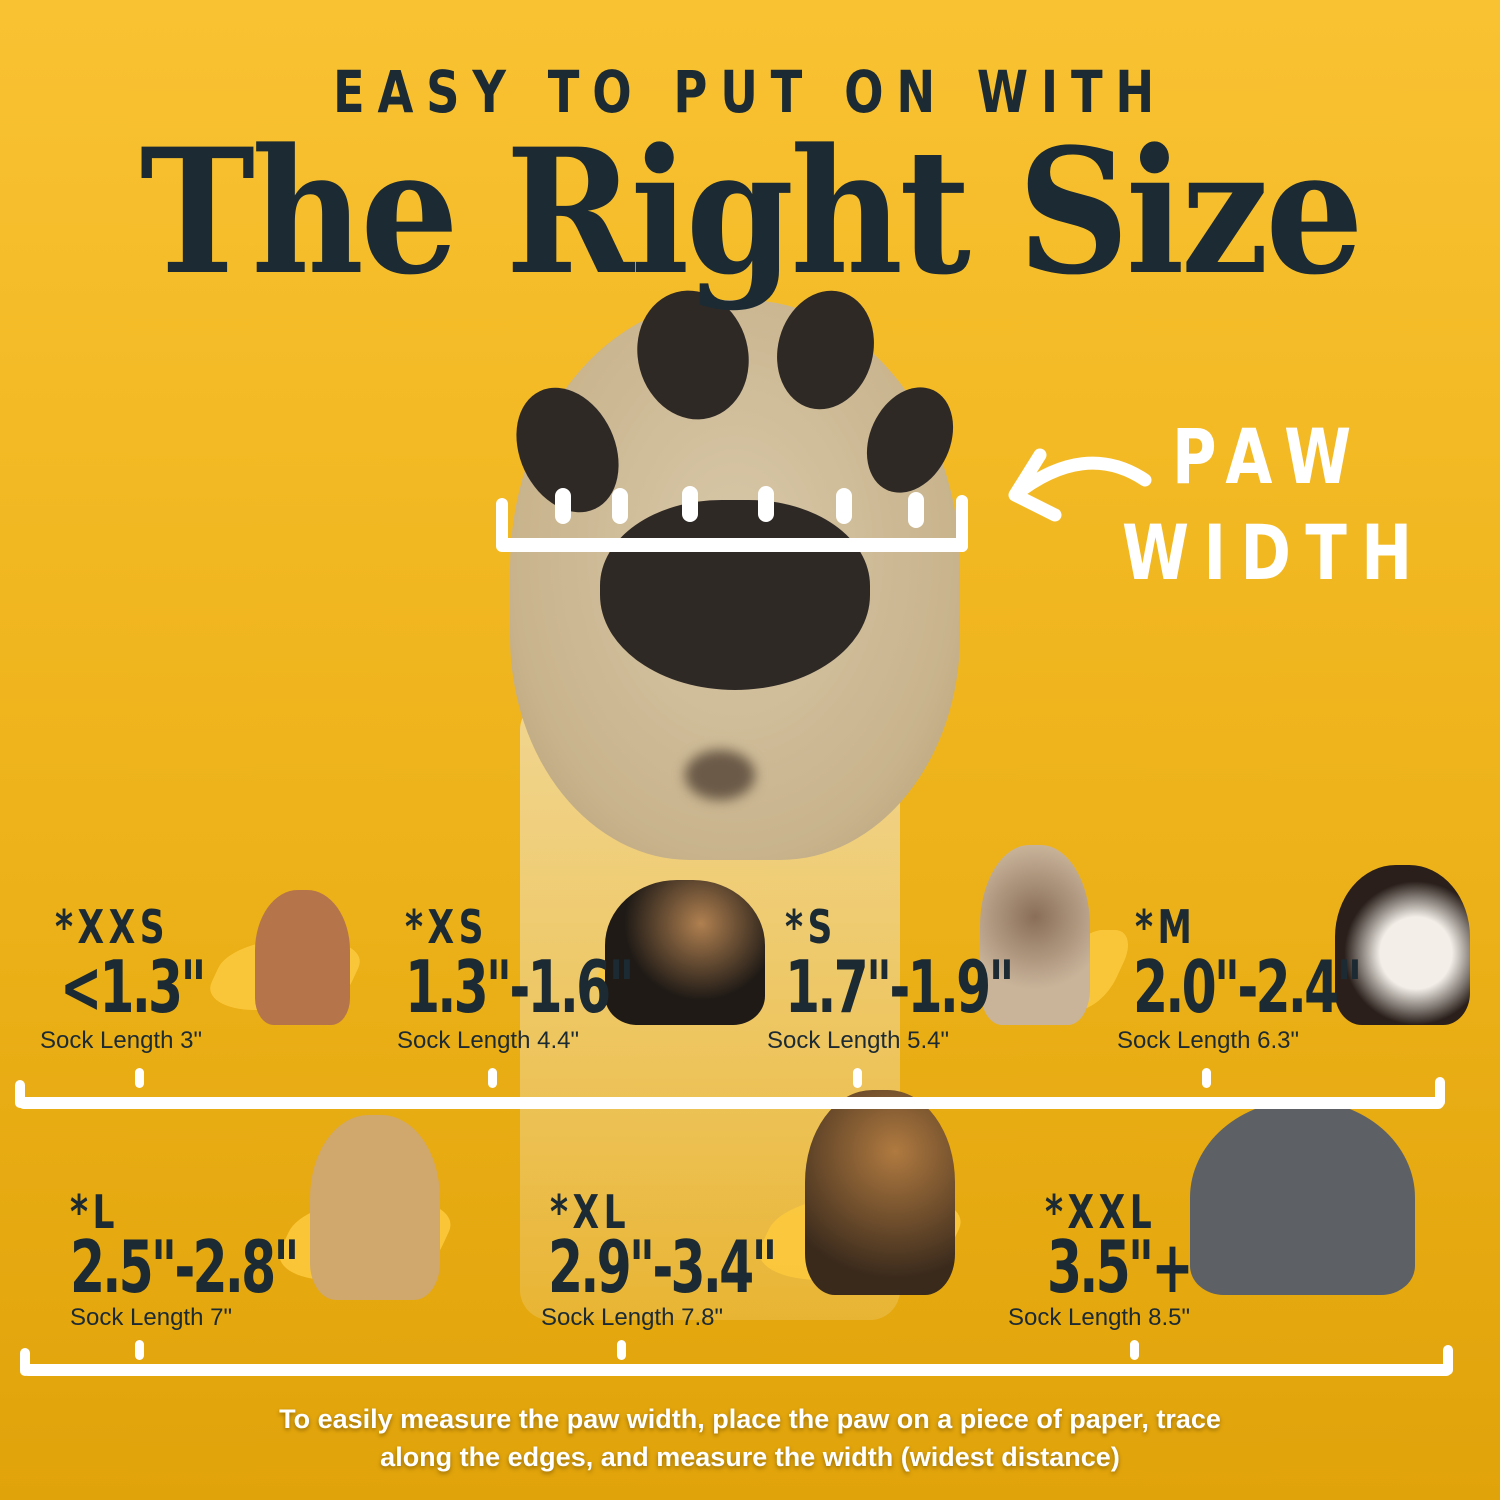 Image resolution: width=1500 pixels, height=1500 pixels. Describe the element at coordinates (685, 952) in the screenshot. I see `yorkshire-terrier-image` at that location.